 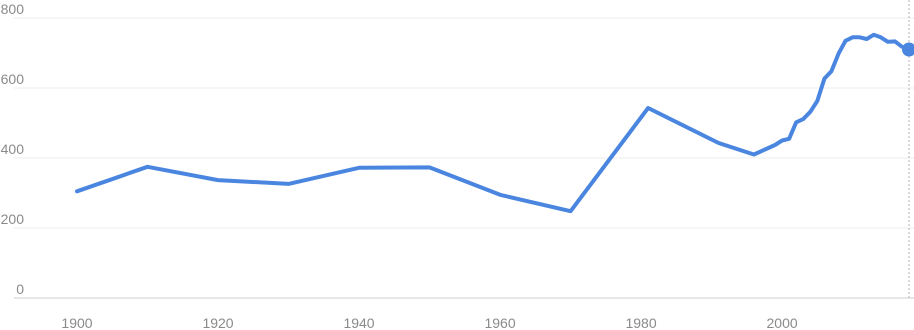 What do you see at coordinates (217, 322) in the screenshot?
I see `x-tick-label: 1920` at bounding box center [217, 322].